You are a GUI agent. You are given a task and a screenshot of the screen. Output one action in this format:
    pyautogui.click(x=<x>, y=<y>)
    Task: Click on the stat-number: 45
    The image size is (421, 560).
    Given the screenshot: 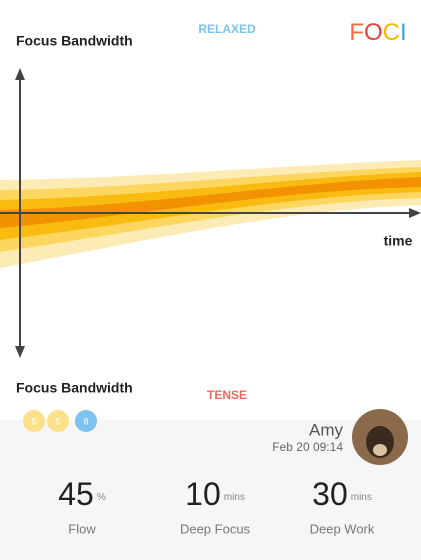 What is the action you would take?
    pyautogui.click(x=76, y=494)
    